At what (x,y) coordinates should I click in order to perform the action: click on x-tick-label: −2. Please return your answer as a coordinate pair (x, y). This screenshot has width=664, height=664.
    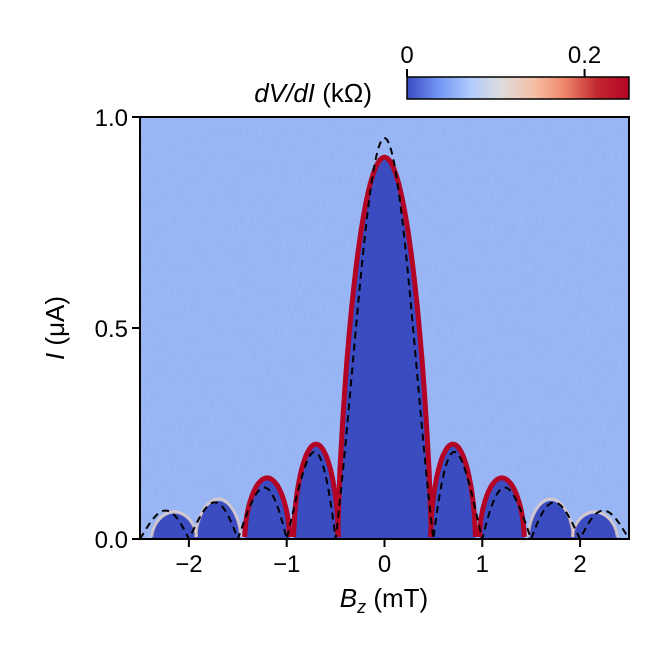
    Looking at the image, I should click on (188, 564).